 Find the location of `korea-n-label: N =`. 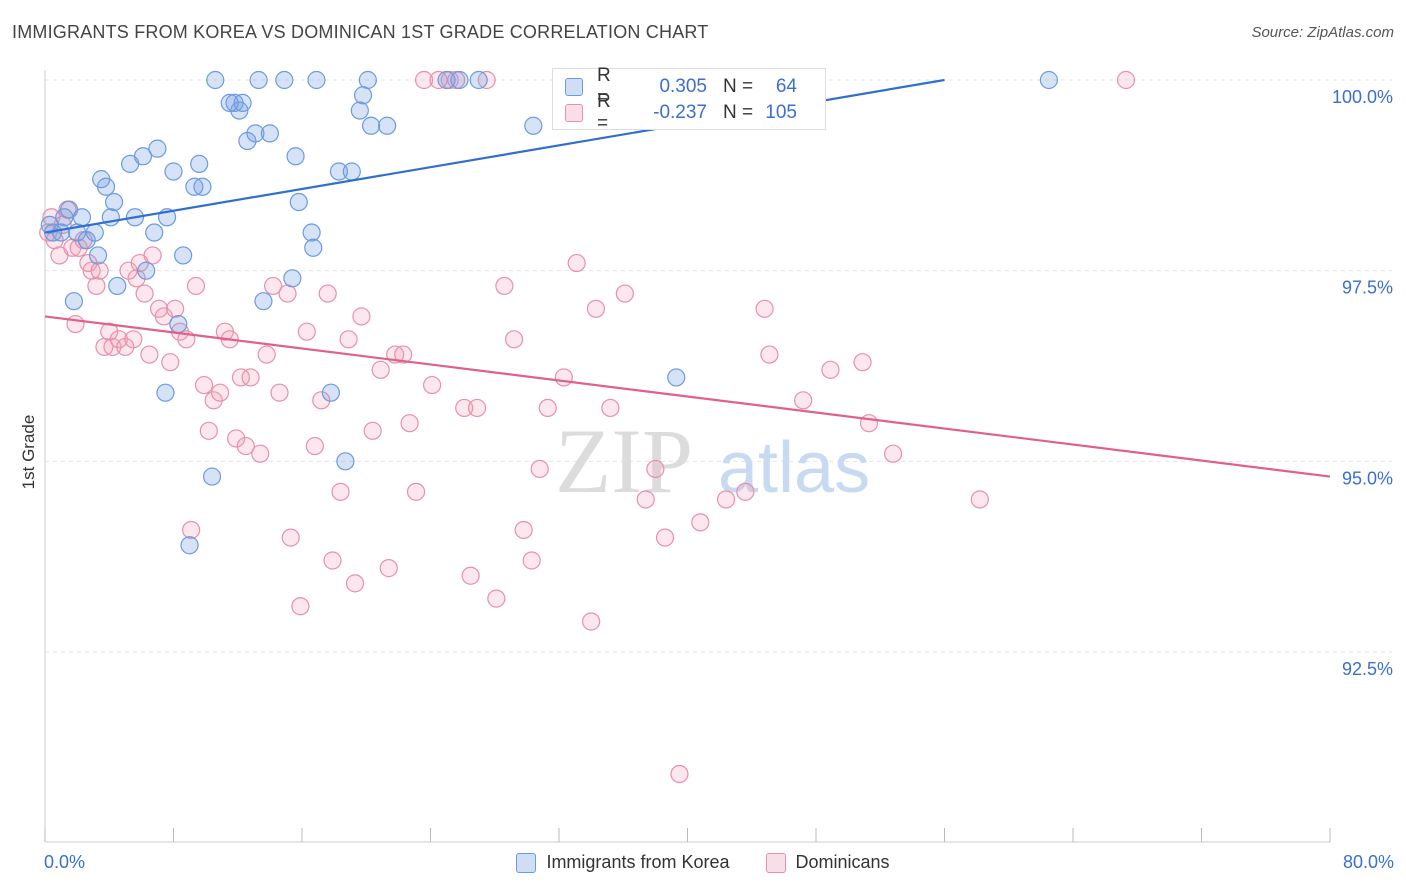

korea-n-label: N = is located at coordinates (738, 86).